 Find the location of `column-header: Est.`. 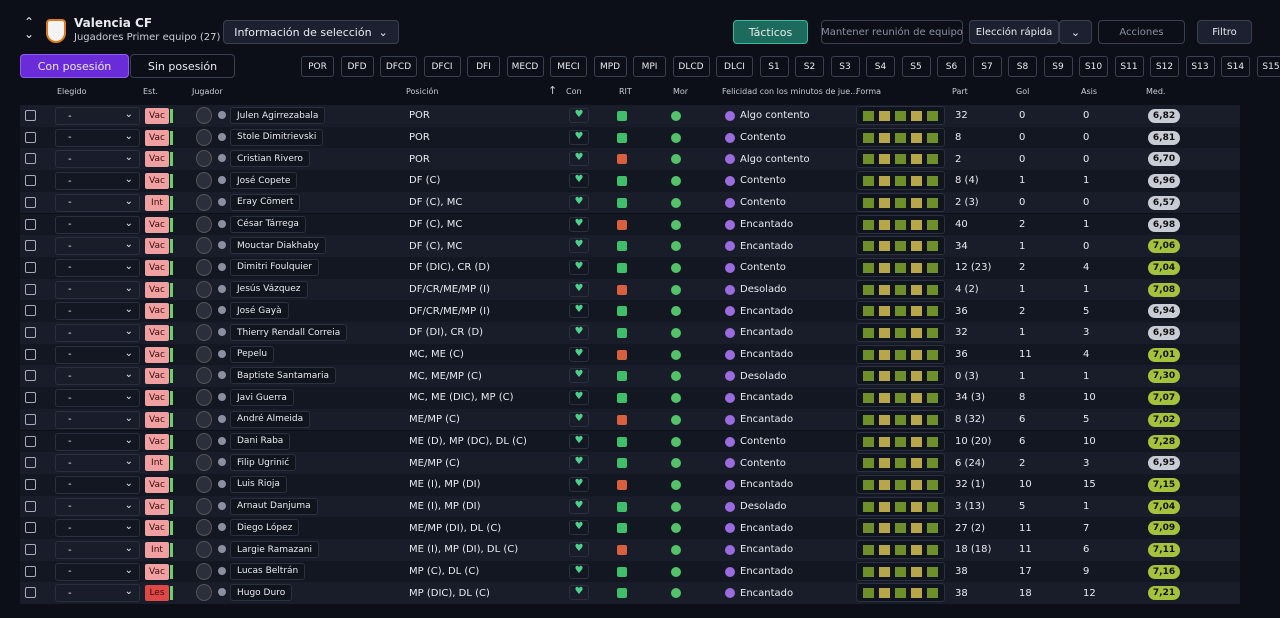

column-header: Est. is located at coordinates (150, 91).